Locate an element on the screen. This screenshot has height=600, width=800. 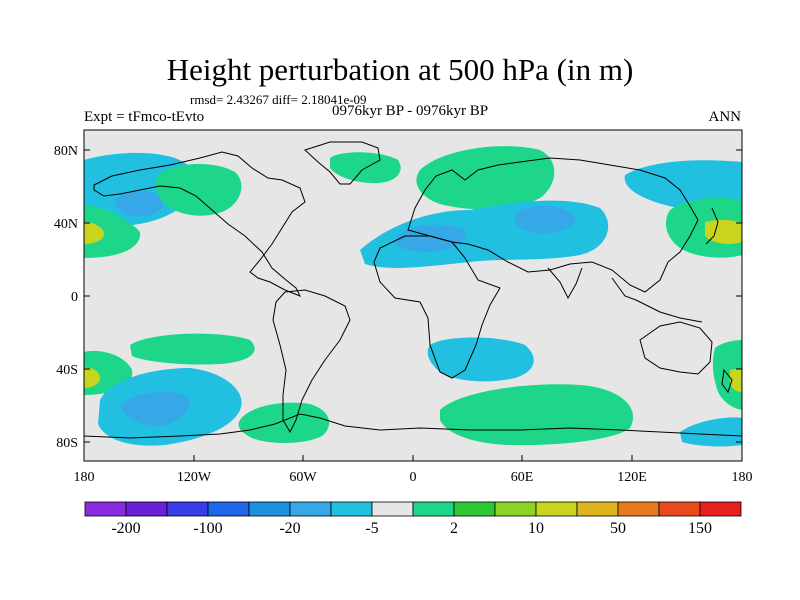
coastline-southeast-asia is located at coordinates (657, 300).